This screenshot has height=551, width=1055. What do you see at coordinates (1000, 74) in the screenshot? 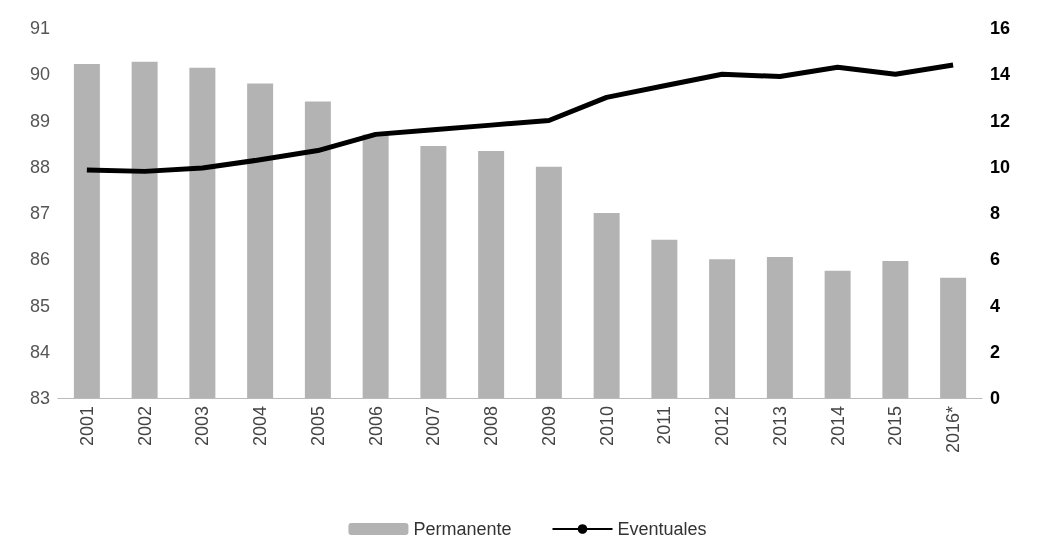
I see `y2-tick-label: 14` at bounding box center [1000, 74].